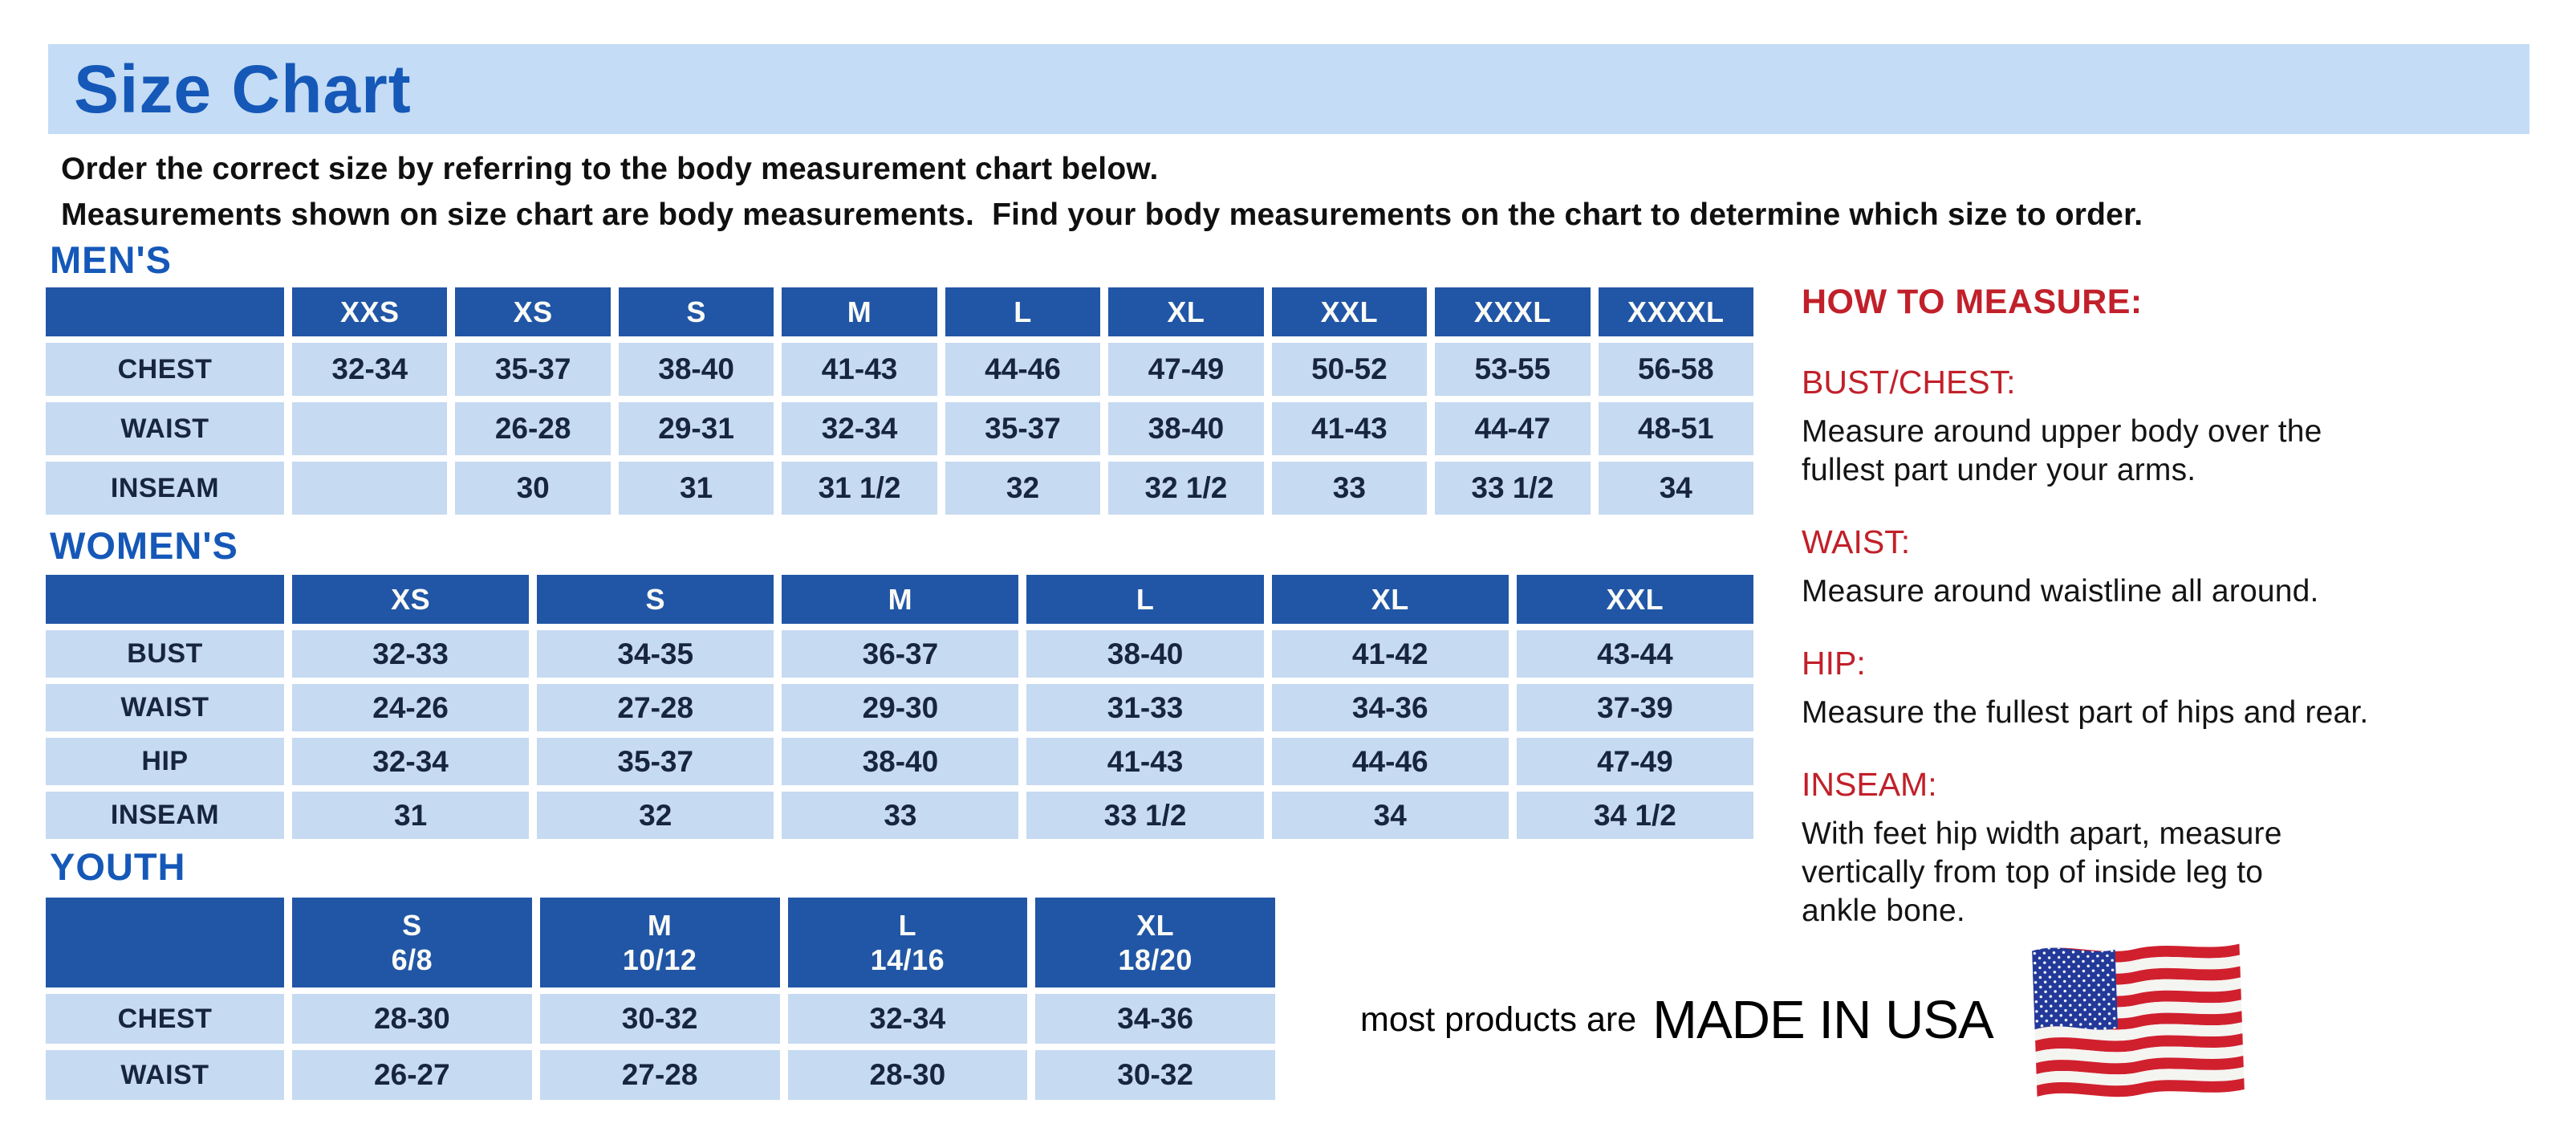 This screenshot has width=2576, height=1132. Describe the element at coordinates (118, 866) in the screenshot. I see `youth-section-label: YOUTH` at that location.